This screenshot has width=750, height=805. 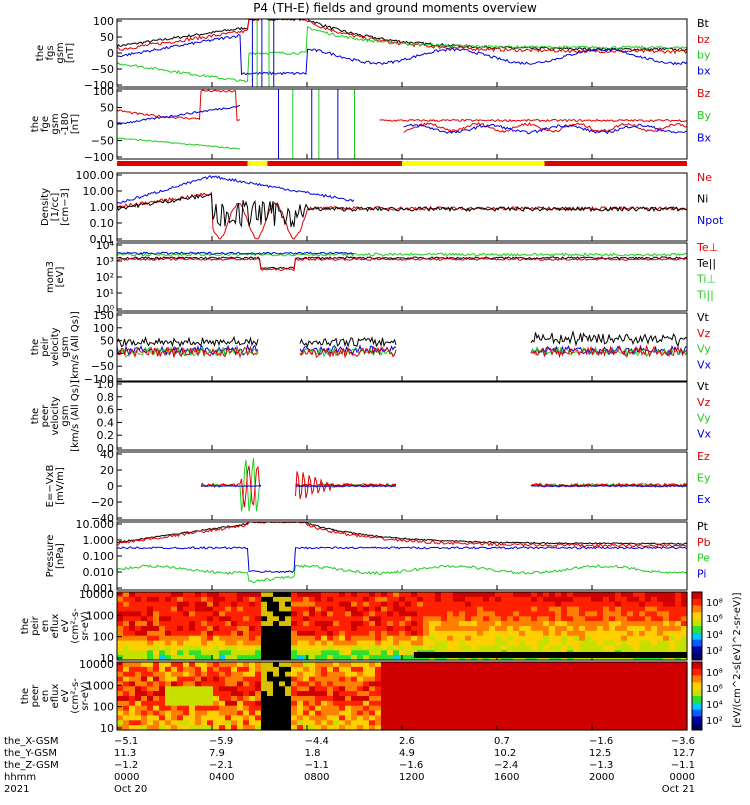 I want to click on y-tick-label: −50, so click(x=102, y=141).